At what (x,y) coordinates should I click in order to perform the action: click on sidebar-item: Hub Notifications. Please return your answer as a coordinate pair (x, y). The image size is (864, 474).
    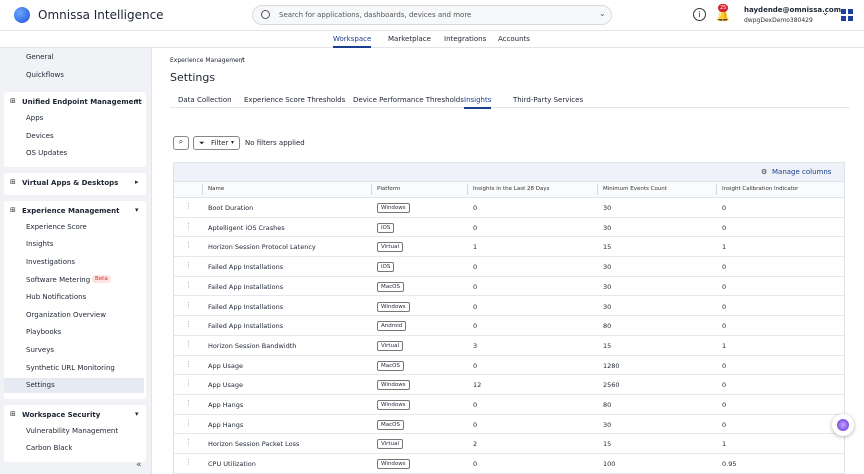
    Looking at the image, I should click on (56, 297).